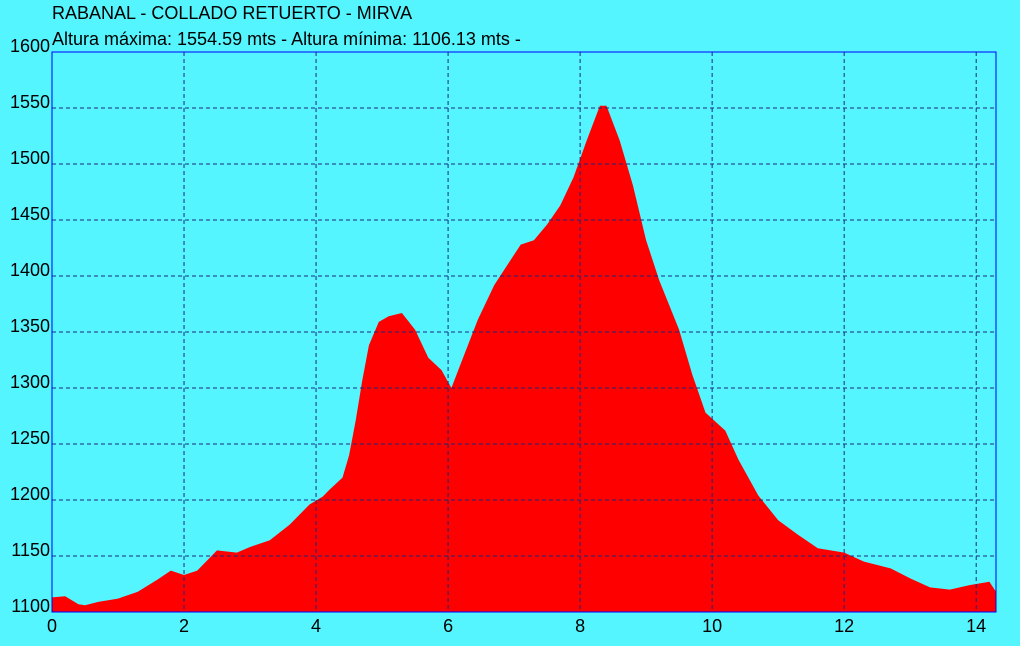 This screenshot has height=646, width=1020. Describe the element at coordinates (232, 13) in the screenshot. I see `chart-title: RABANAL - COLLADO RETUERTO - MIRVA` at that location.